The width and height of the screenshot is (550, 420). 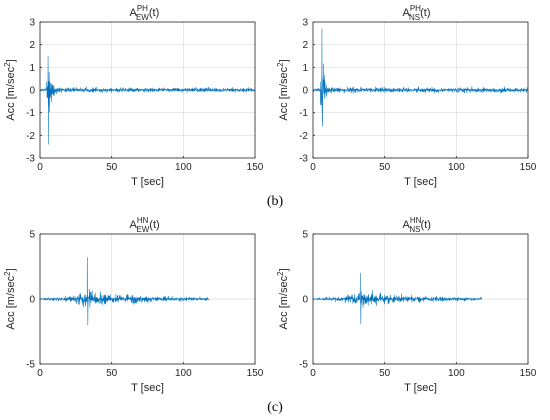 What do you see at coordinates (275, 407) in the screenshot?
I see `panel-label-c: (c)` at bounding box center [275, 407].